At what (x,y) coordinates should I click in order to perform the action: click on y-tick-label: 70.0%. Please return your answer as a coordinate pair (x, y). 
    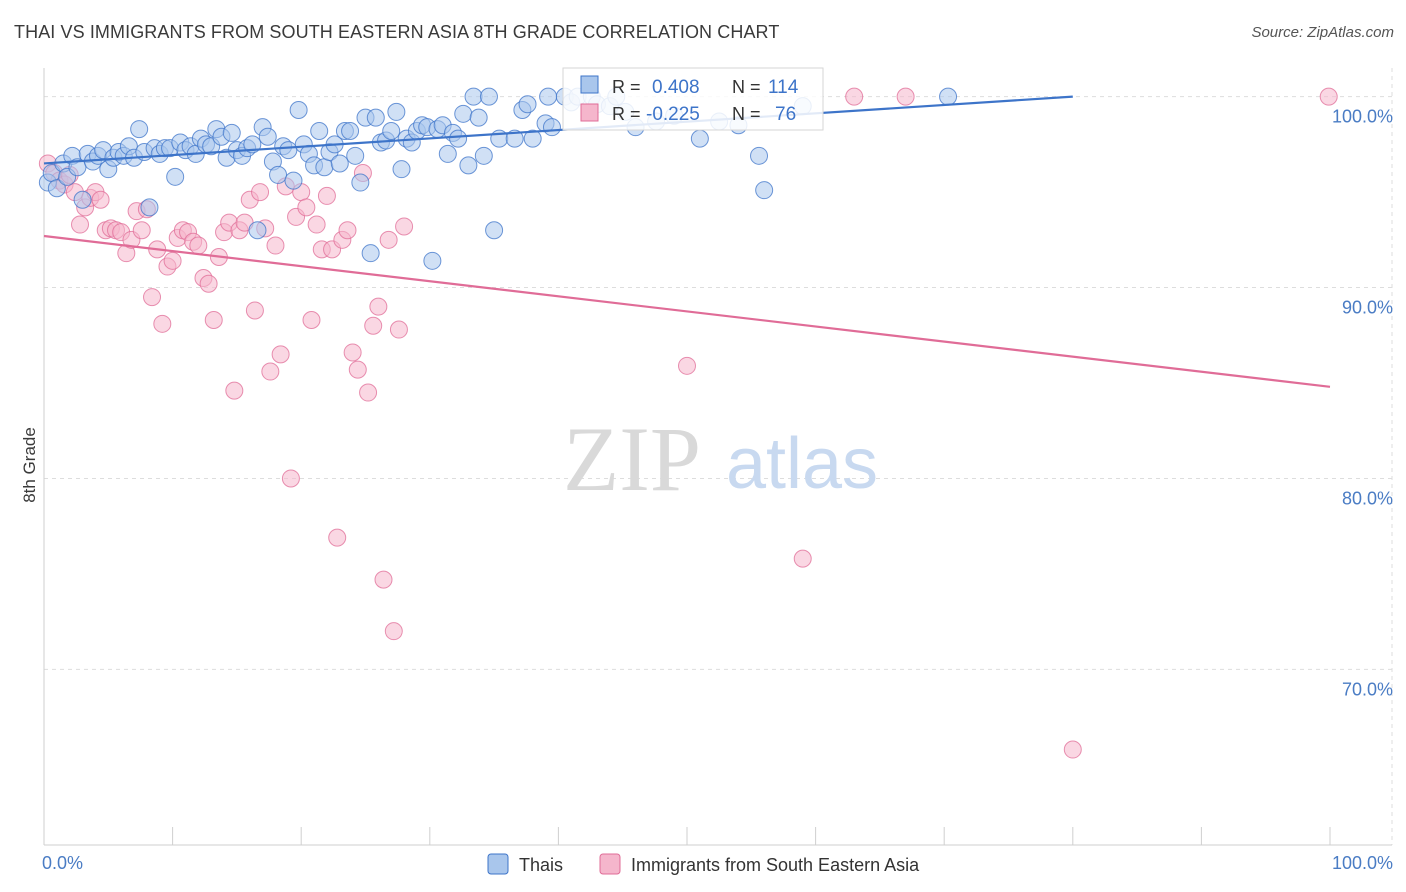
    Looking at the image, I should click on (1367, 689).